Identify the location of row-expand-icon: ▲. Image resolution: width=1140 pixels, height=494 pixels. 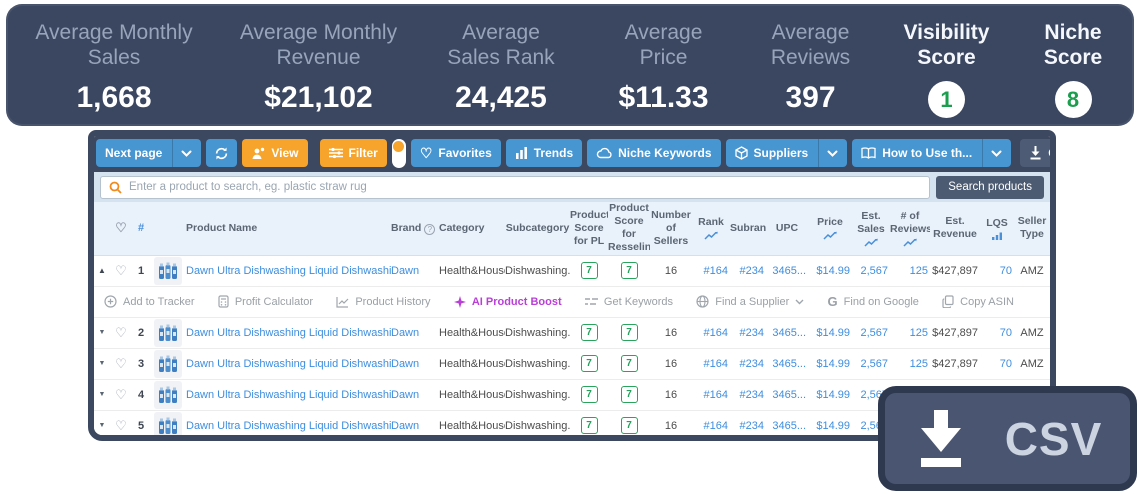
(102, 270).